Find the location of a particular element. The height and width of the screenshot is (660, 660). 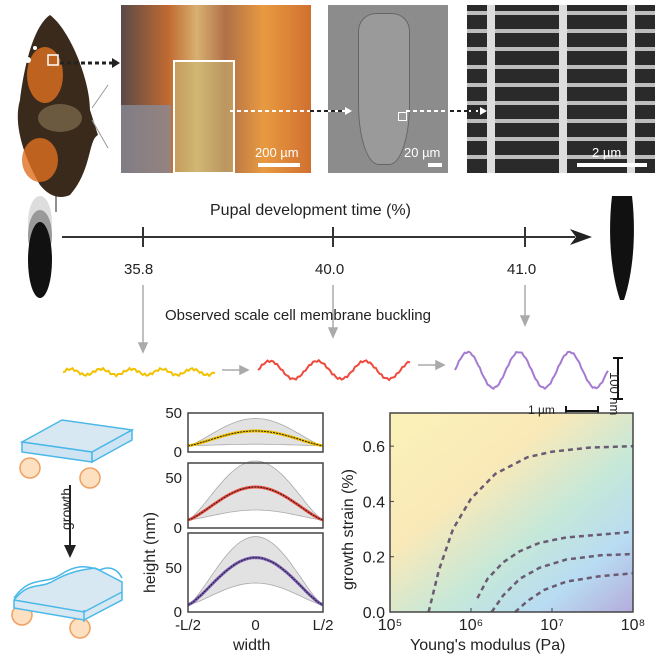

vertical-scale-label: 100 nm is located at coordinates (614, 394).